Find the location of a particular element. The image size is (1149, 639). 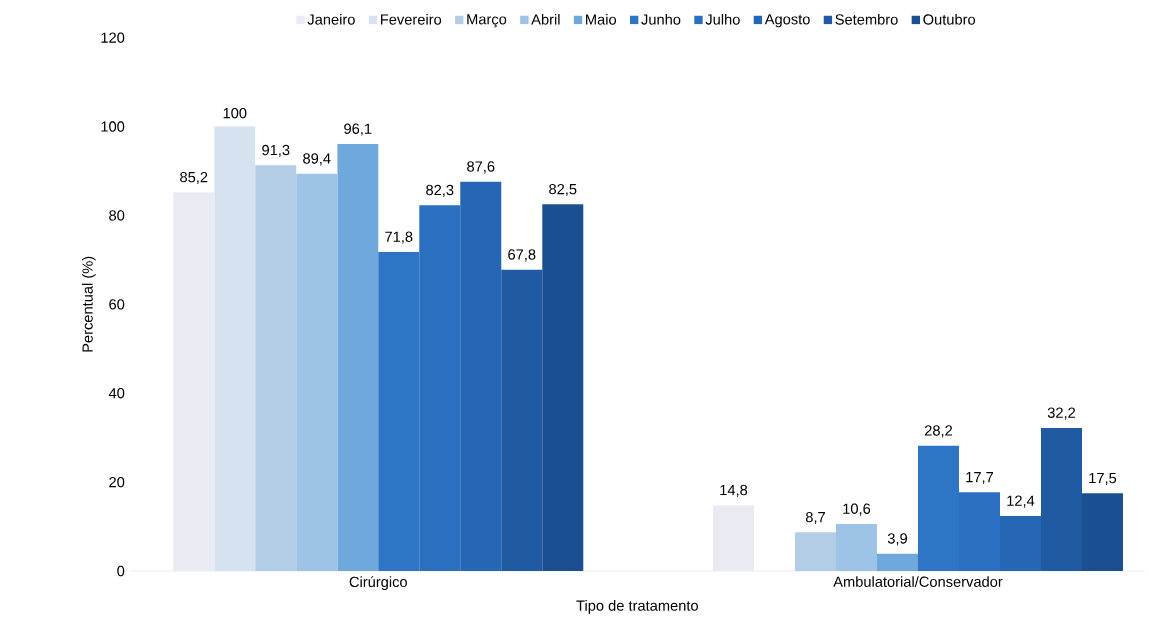

x-tick-label: Cirúrgico is located at coordinates (378, 583).